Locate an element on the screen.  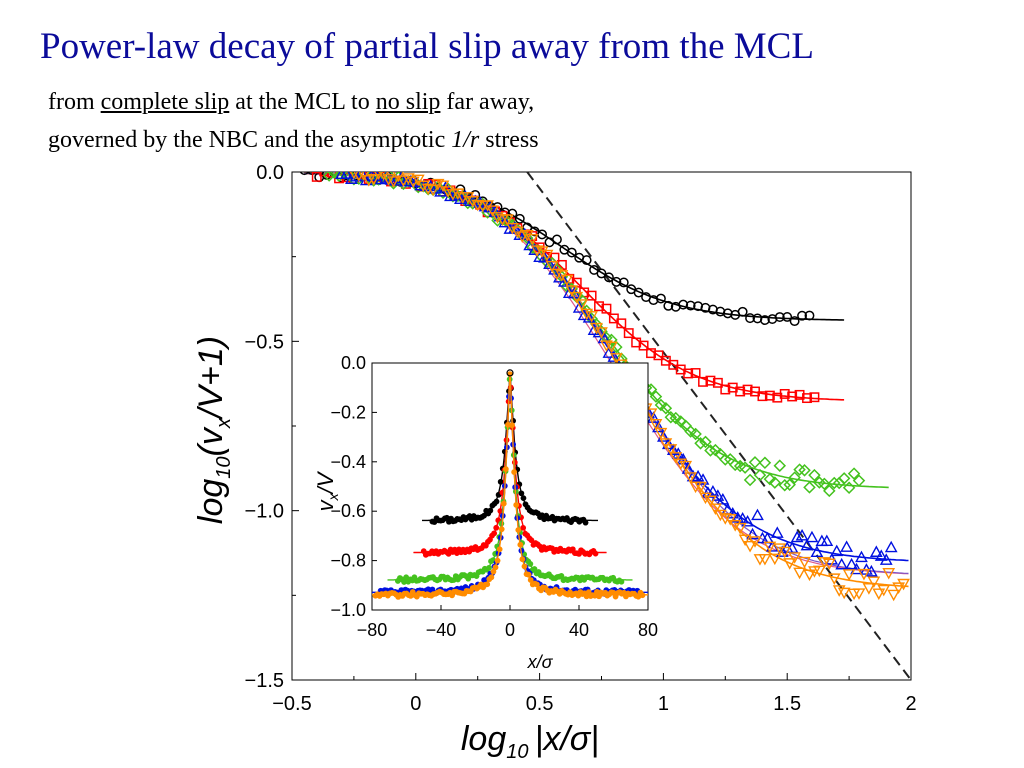
inset-marker-green is located at coordinates (530, 564).